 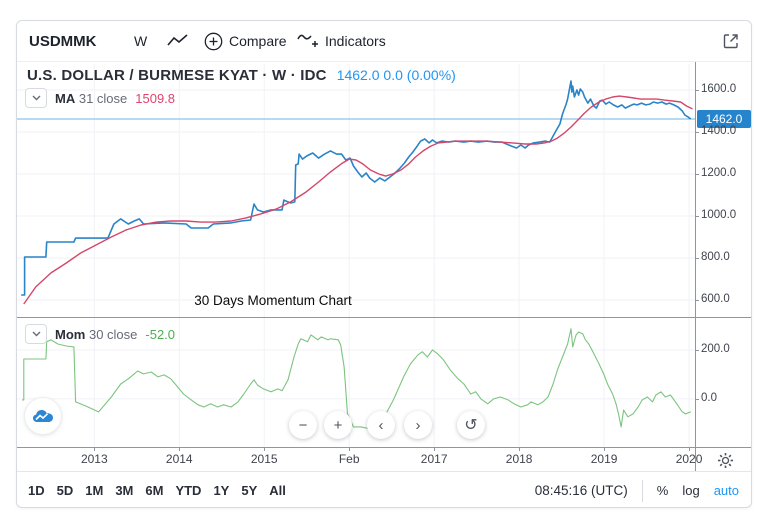 What do you see at coordinates (384, 447) in the screenshot?
I see `time-axis-divider` at bounding box center [384, 447].